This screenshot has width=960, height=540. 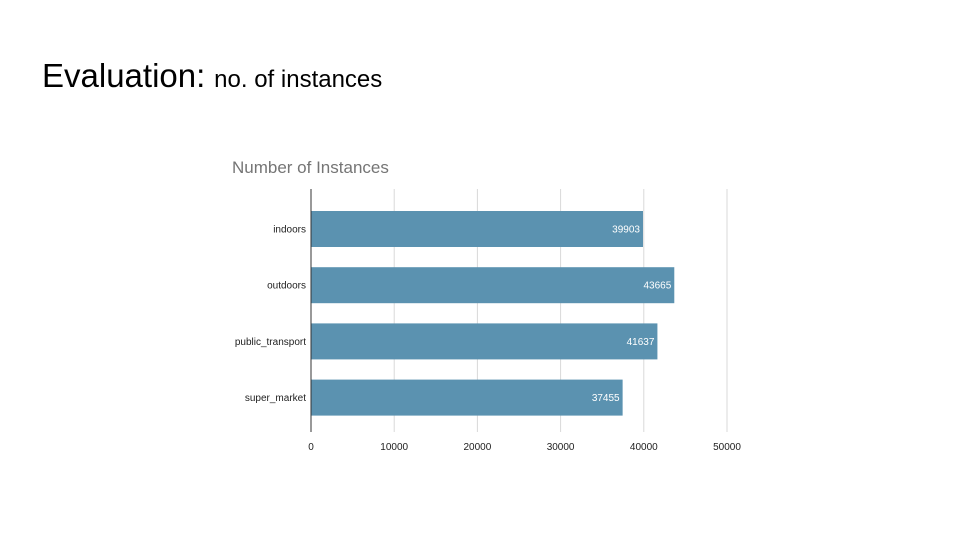 What do you see at coordinates (606, 398) in the screenshot?
I see `data-label: 37455` at bounding box center [606, 398].